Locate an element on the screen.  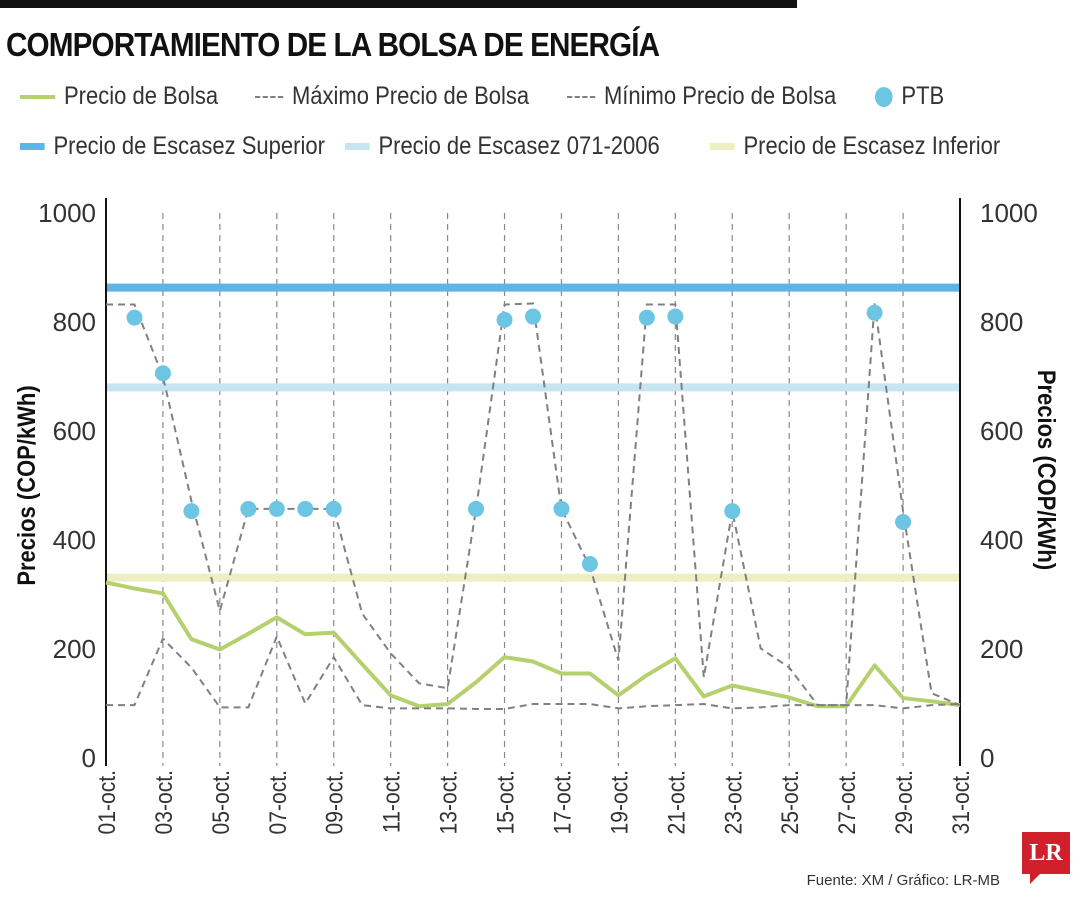
y-tick-label-right: 600 is located at coordinates (1001, 431).